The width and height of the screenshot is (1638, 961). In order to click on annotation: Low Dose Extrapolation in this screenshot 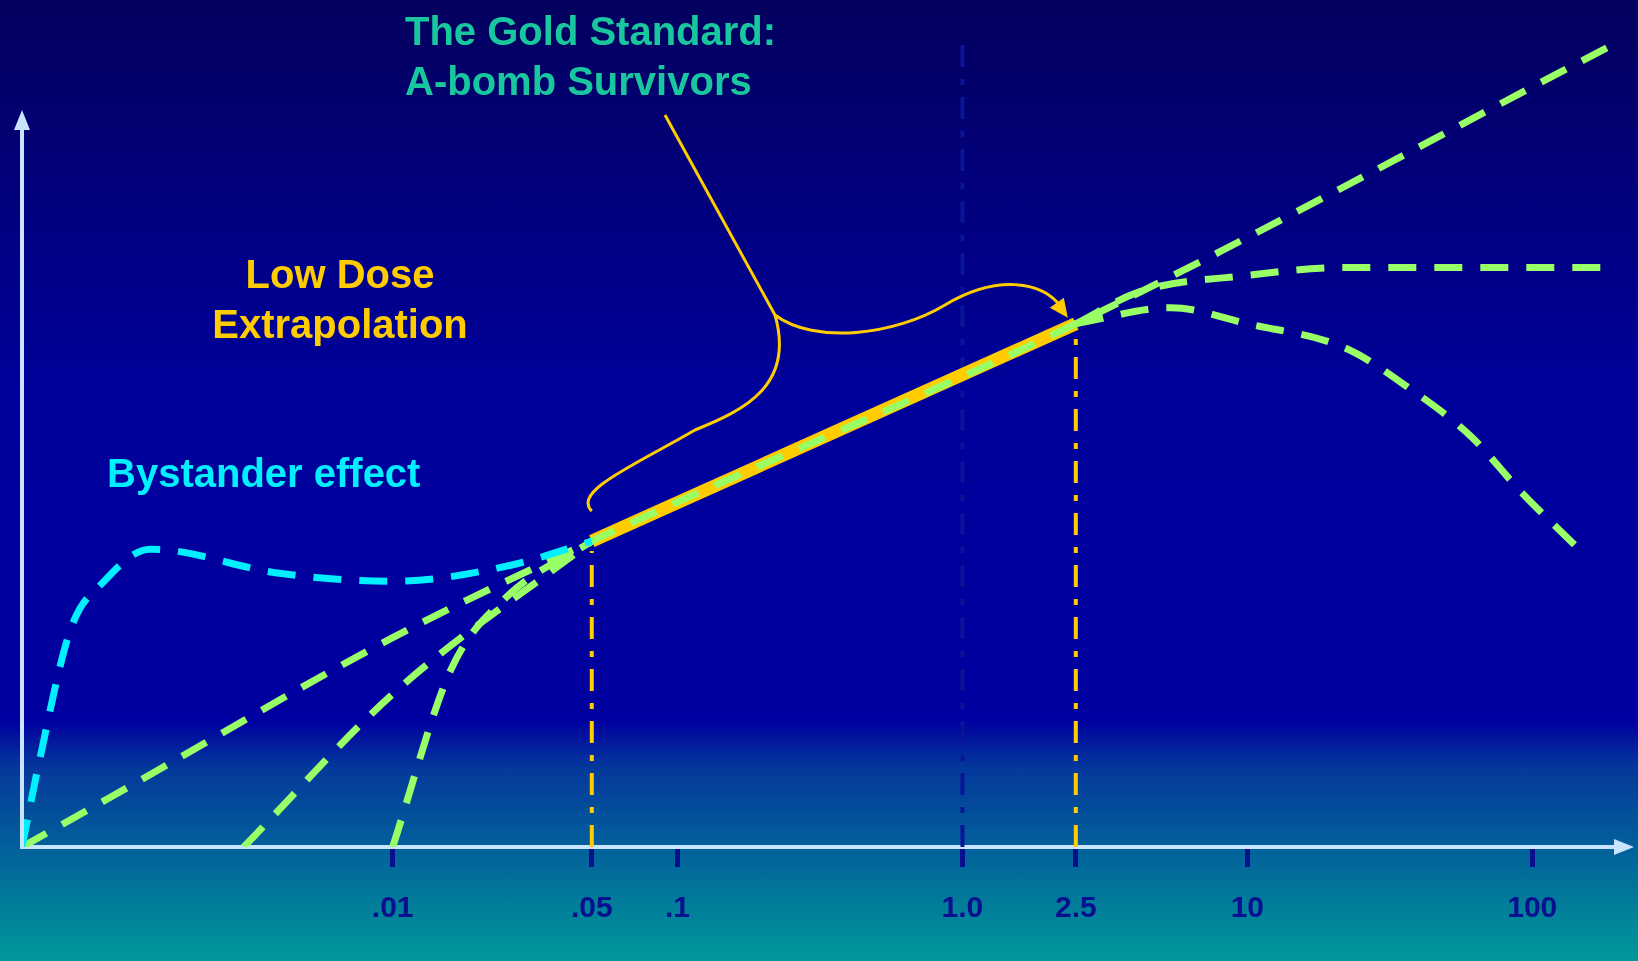, I will do `click(340, 299)`.